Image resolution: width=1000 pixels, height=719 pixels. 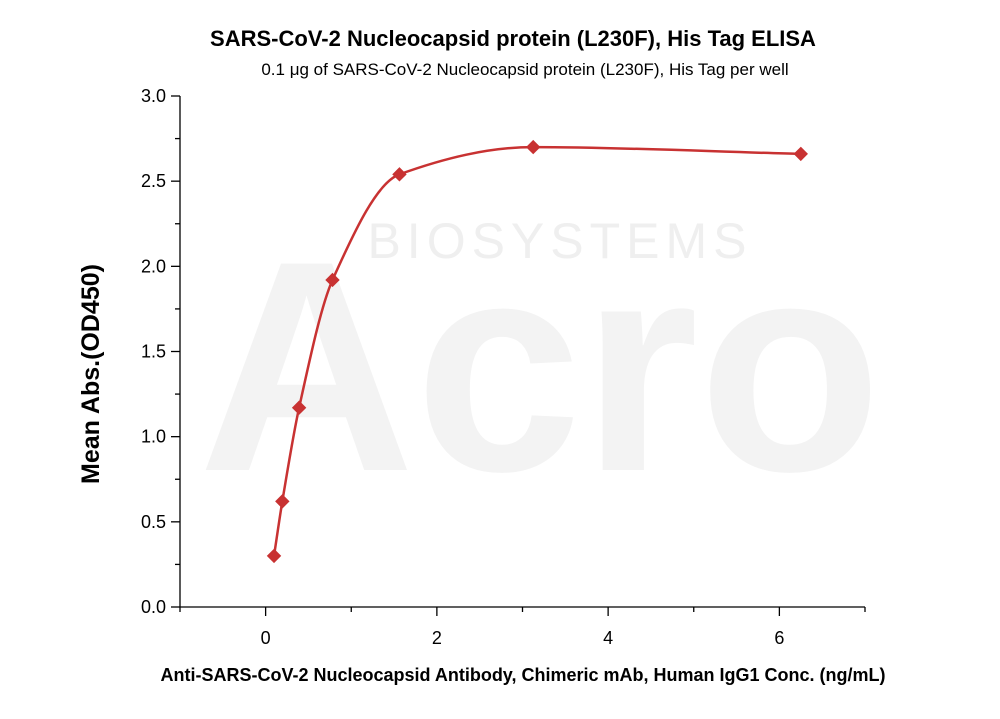 I want to click on y-ticks: 0.0 0.5 1.0 1.5 2.0 2.5 3.0, so click(x=160, y=351).